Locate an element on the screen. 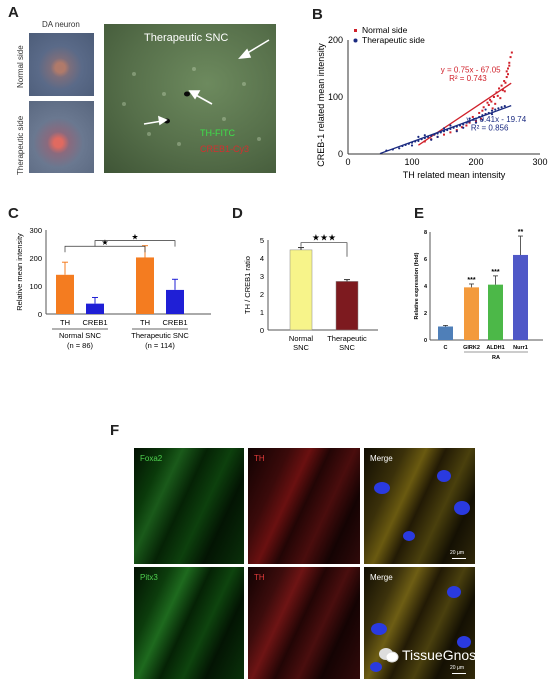 This screenshot has height=683, width=554. bar-label: Nurr1 is located at coordinates (520, 348).